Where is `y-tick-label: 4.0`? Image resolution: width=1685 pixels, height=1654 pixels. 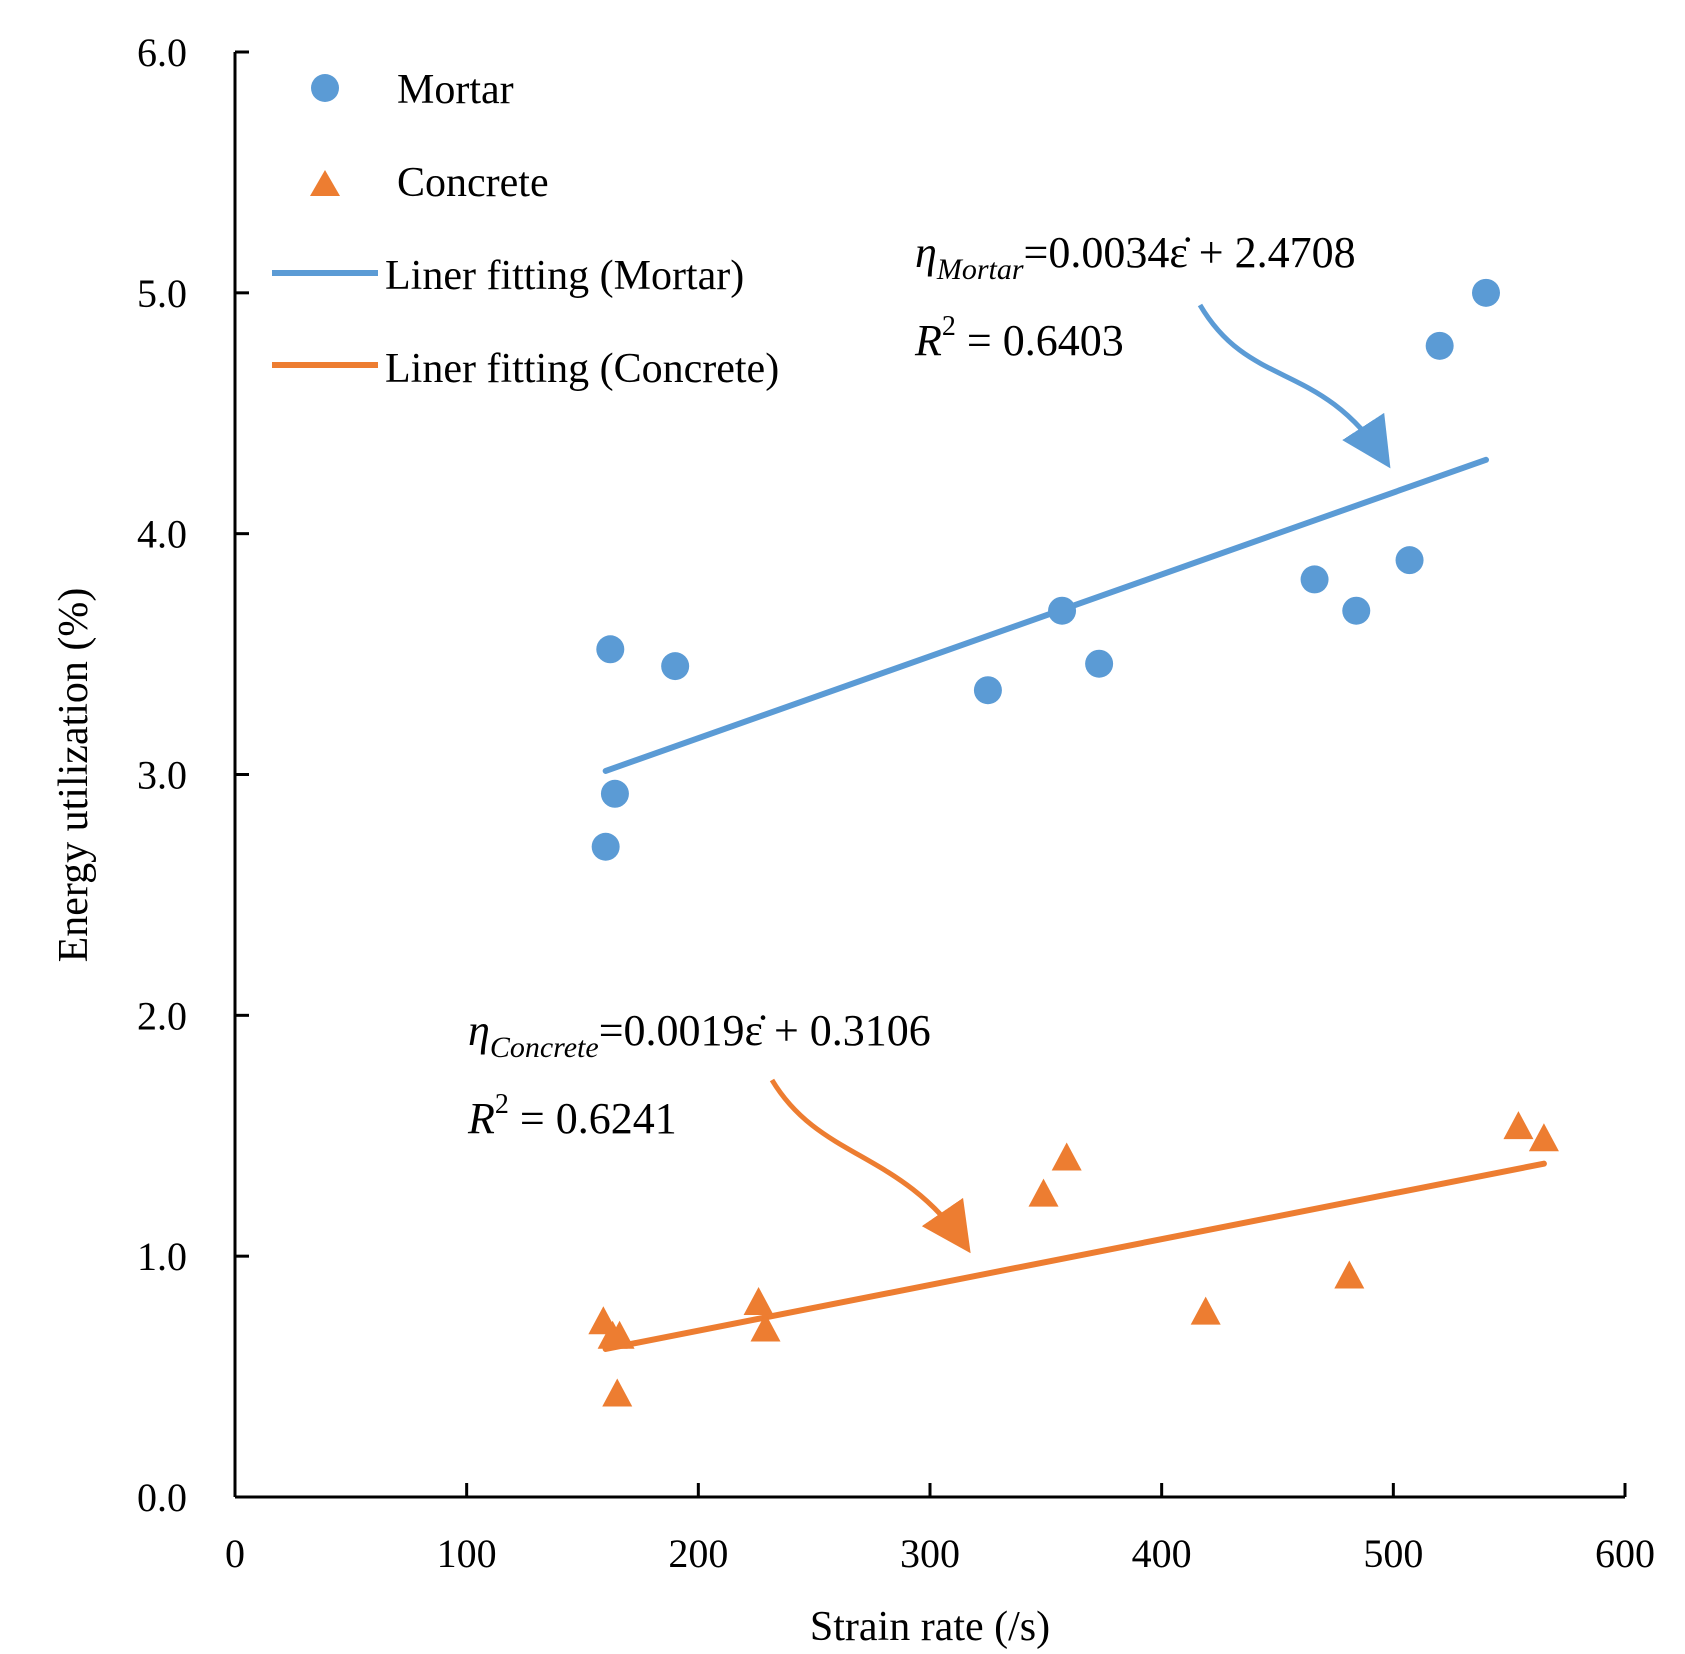
y-tick-label: 4.0 is located at coordinates (162, 534).